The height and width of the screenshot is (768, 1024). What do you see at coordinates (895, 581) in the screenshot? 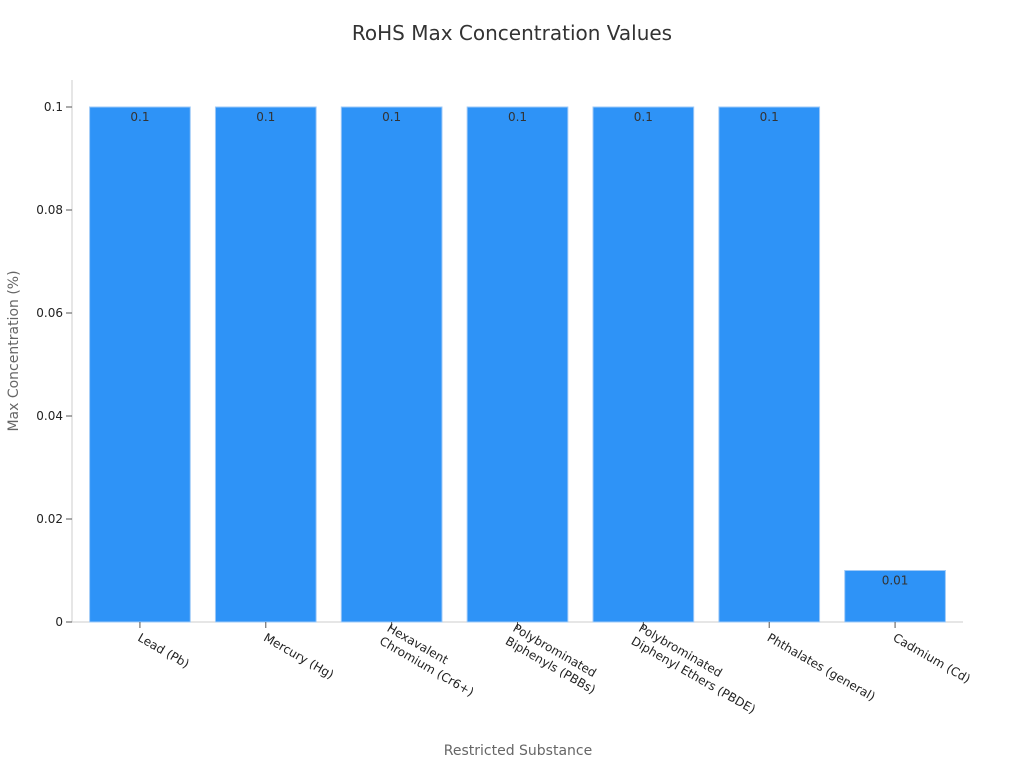
I see `data-label: 0.01` at bounding box center [895, 581].